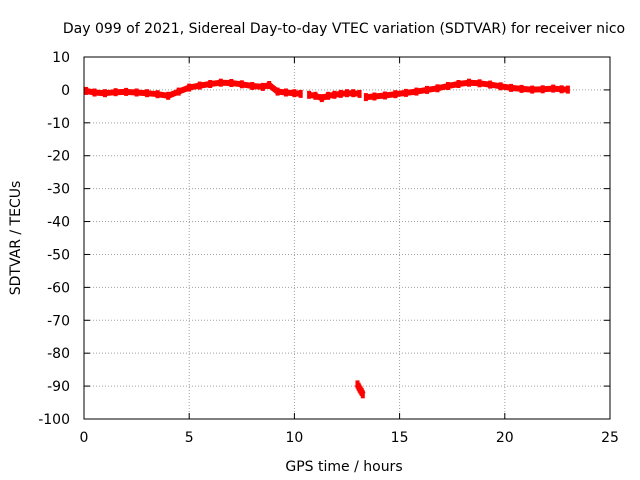 Image resolution: width=640 pixels, height=480 pixels. Describe the element at coordinates (505, 438) in the screenshot. I see `x-tick-label: 20` at that location.